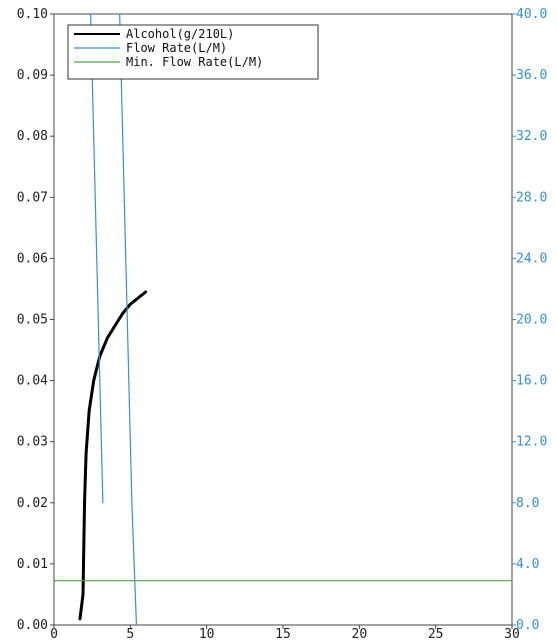 The width and height of the screenshot is (557, 641). I want to click on y-tick-label: 0.02, so click(32, 503).